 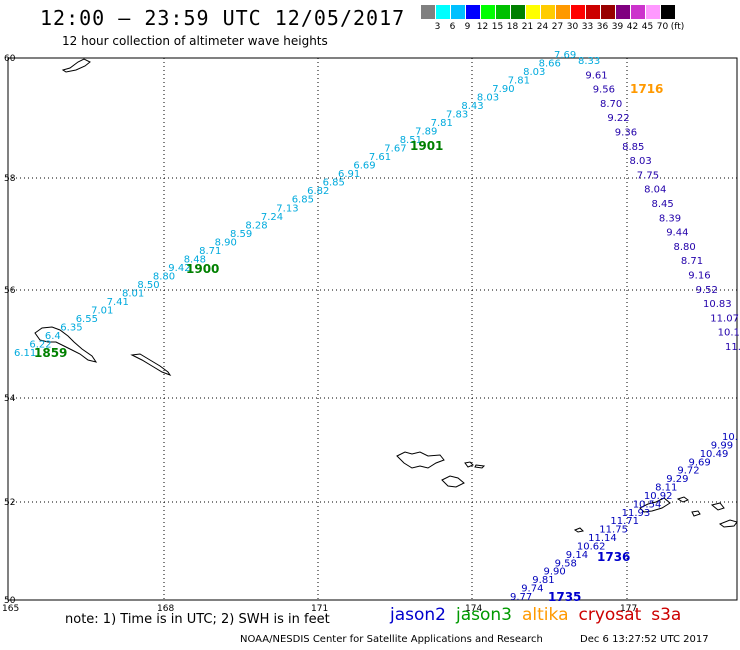 What do you see at coordinates (677, 233) in the screenshot?
I see `wave-height-value: 9.44` at bounding box center [677, 233].